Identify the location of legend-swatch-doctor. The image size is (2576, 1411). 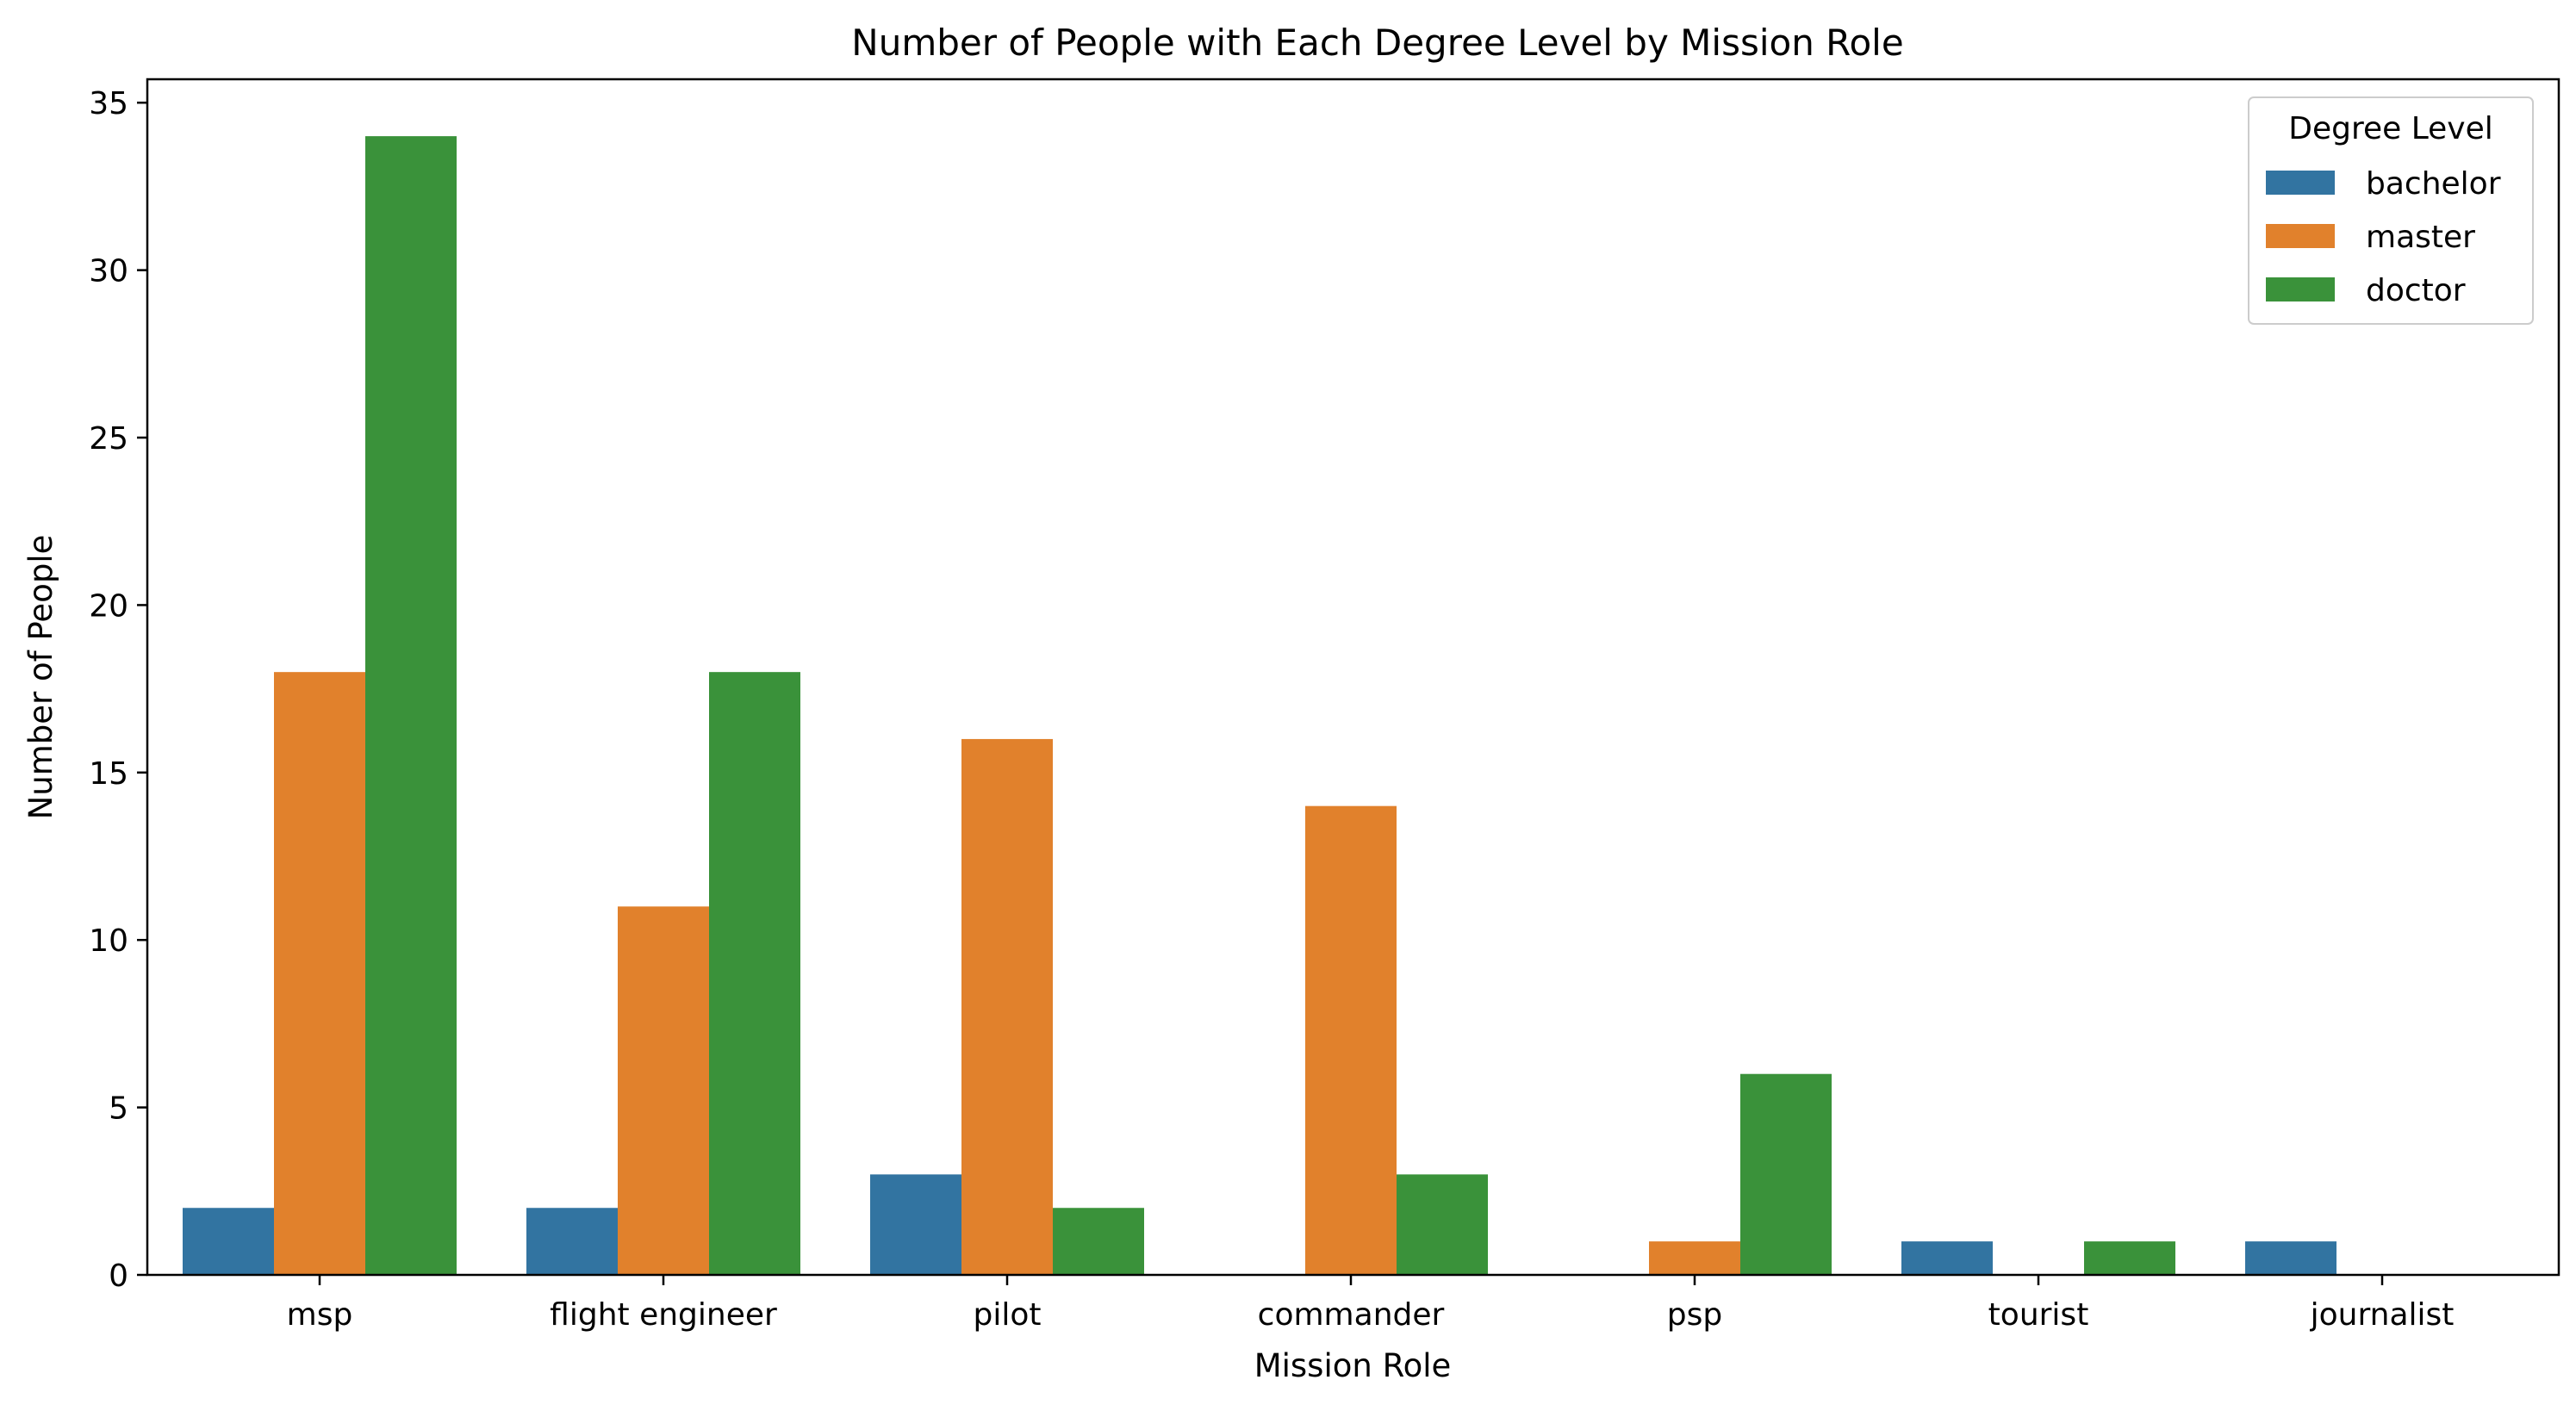
(2301, 289).